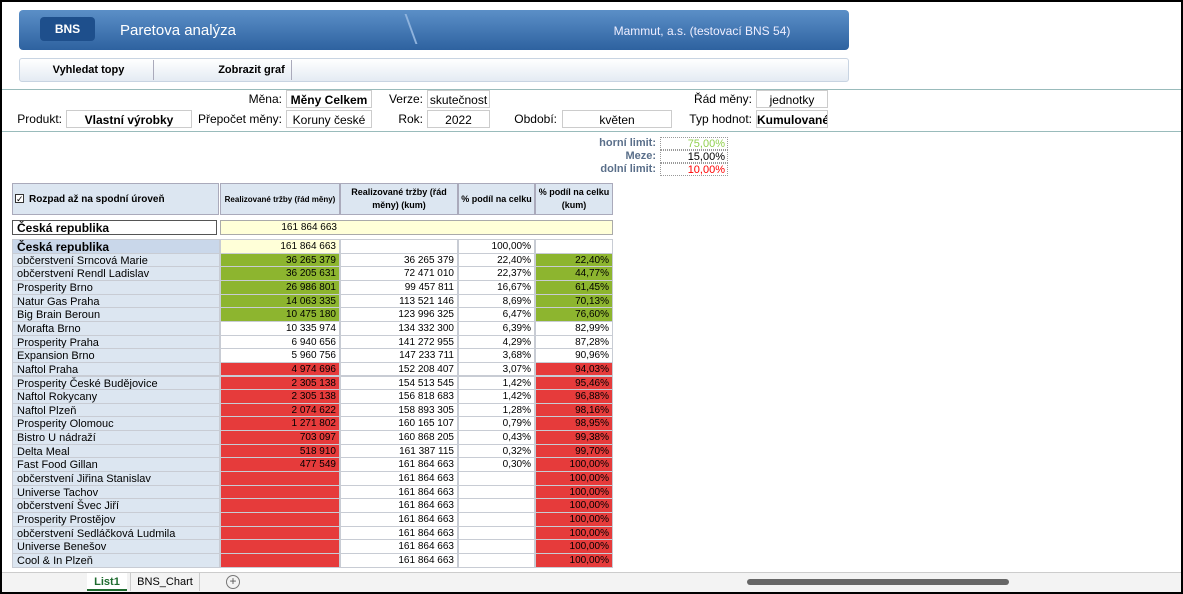 This screenshot has width=1183, height=594. Describe the element at coordinates (129, 119) in the screenshot. I see `filter-value: Vlastní výrobky` at that location.